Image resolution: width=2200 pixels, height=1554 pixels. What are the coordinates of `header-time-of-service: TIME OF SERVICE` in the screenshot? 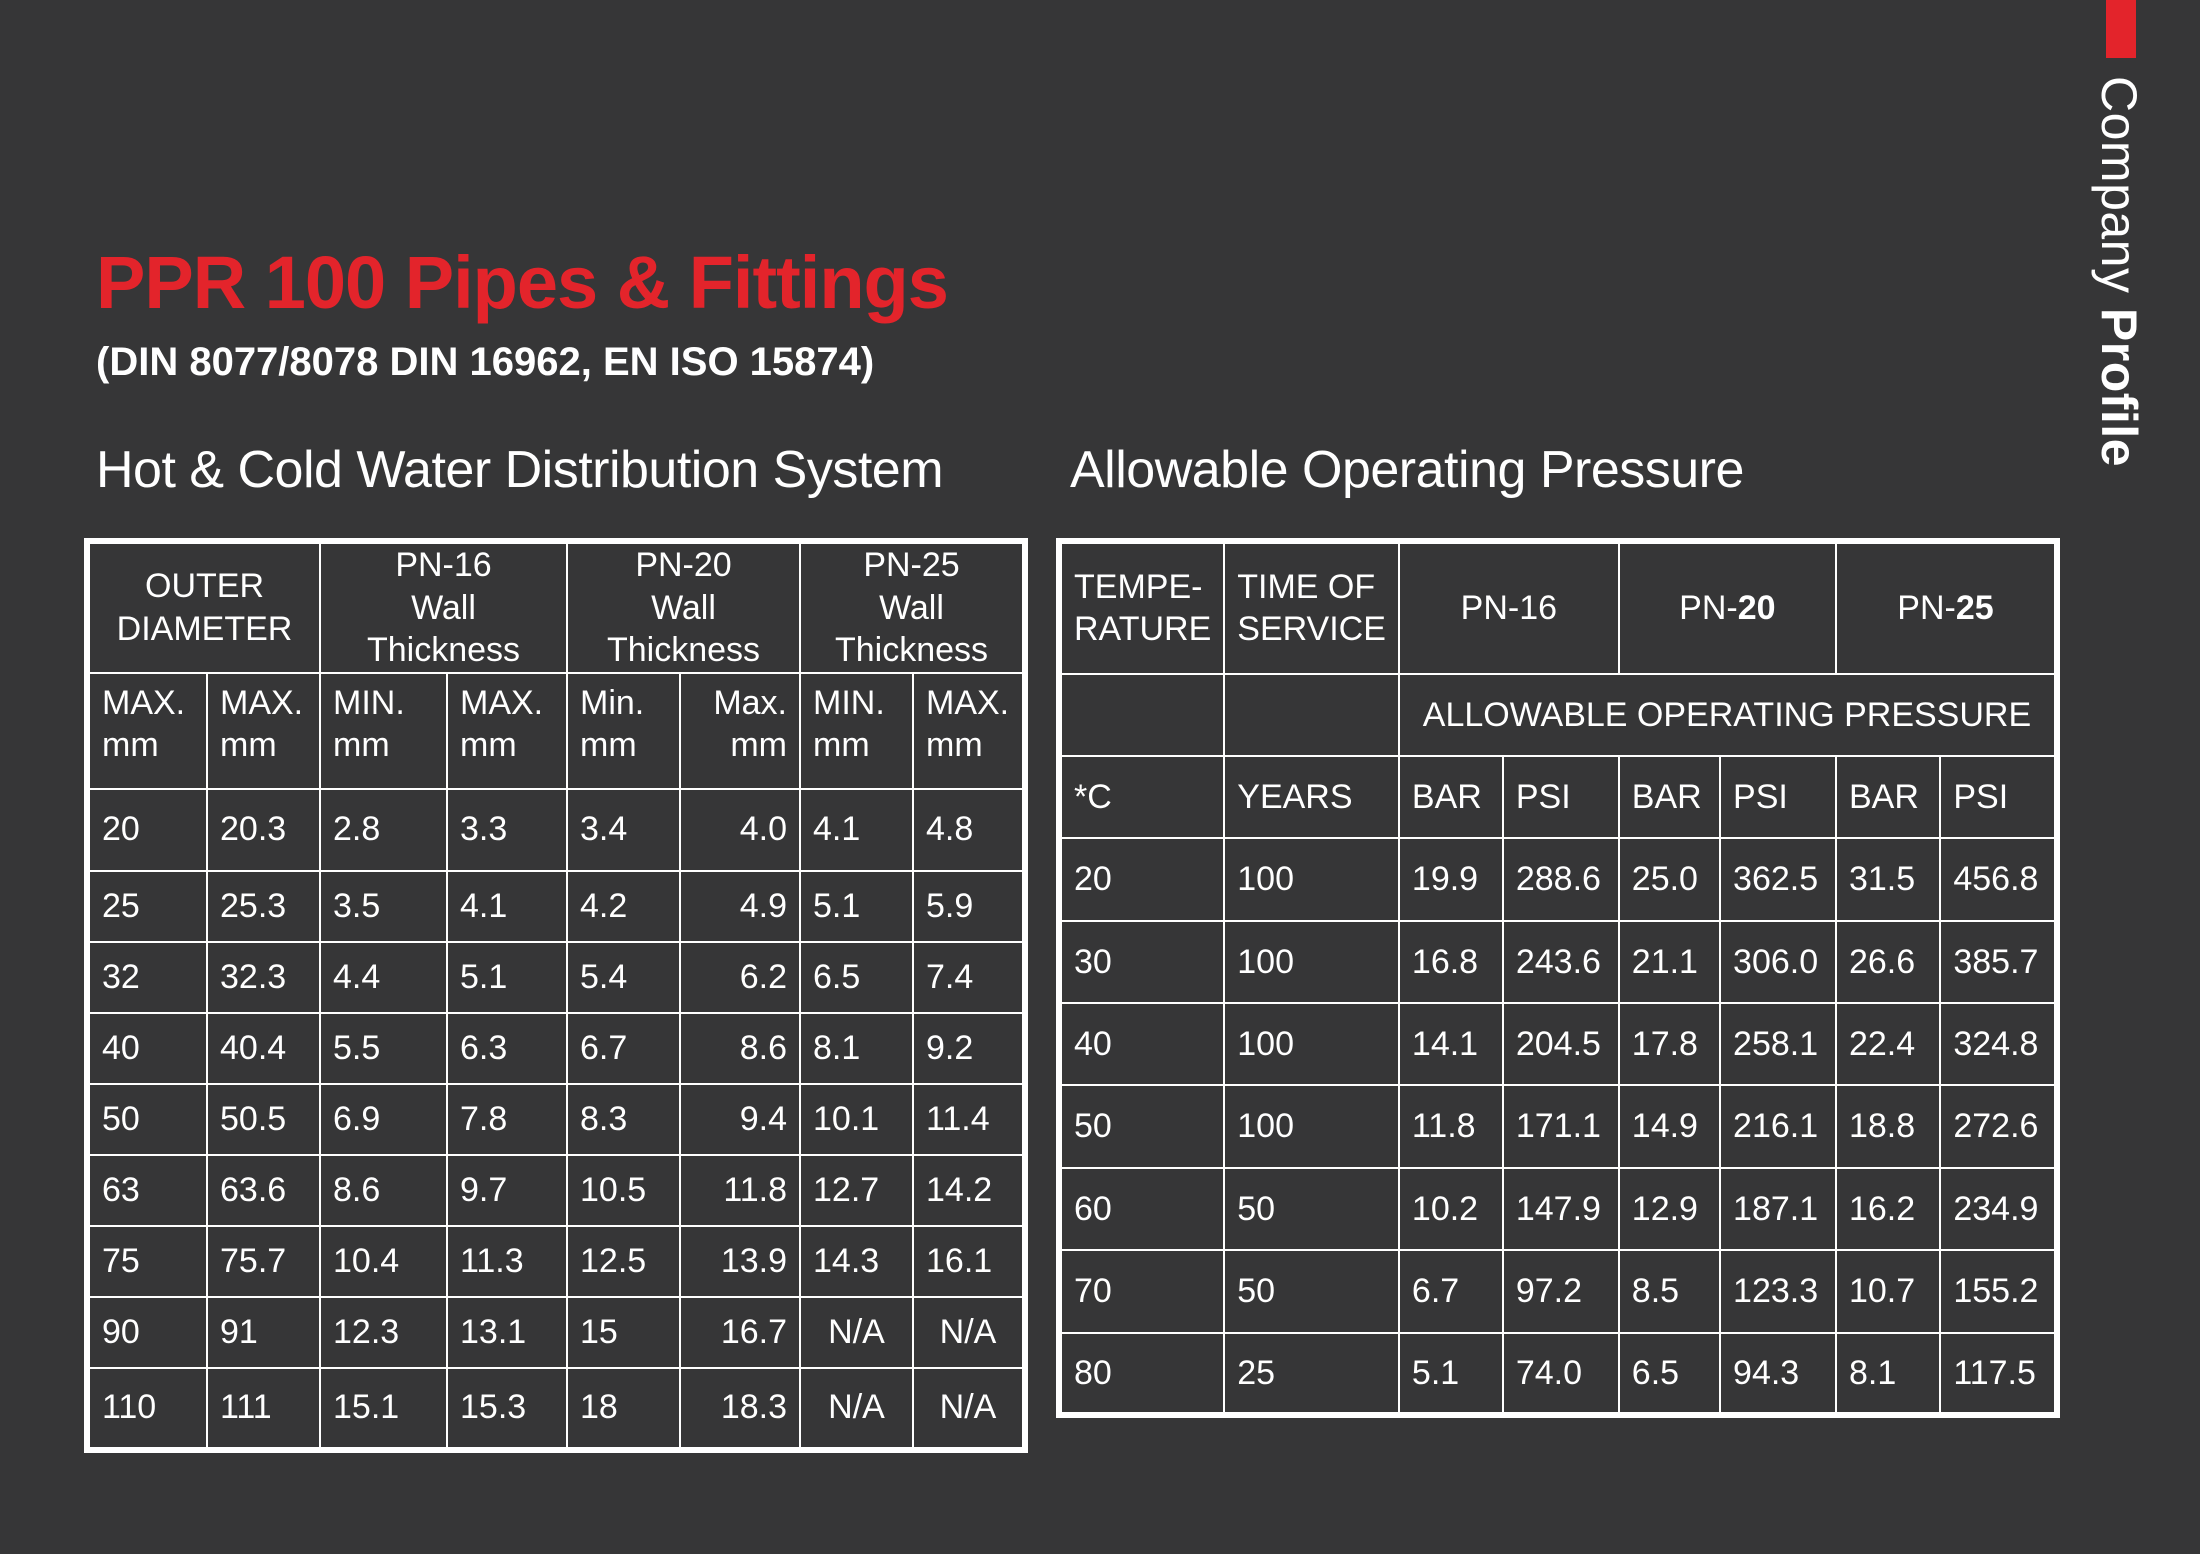 It's located at (1311, 607).